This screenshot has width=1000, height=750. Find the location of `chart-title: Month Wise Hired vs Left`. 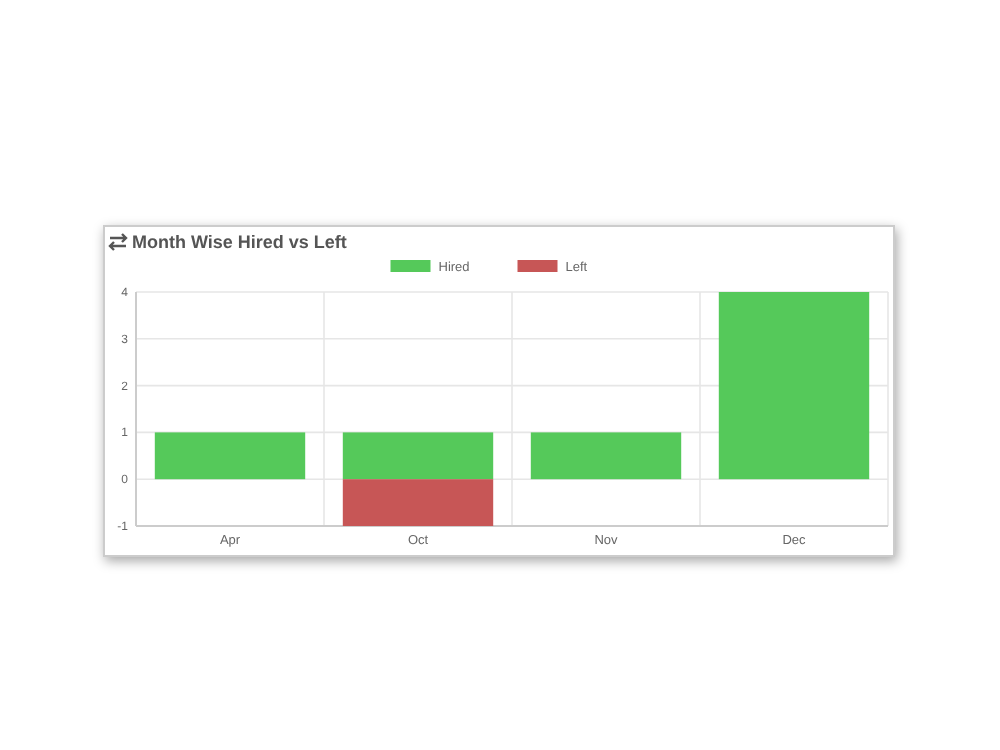

chart-title: Month Wise Hired vs Left is located at coordinates (239, 242).